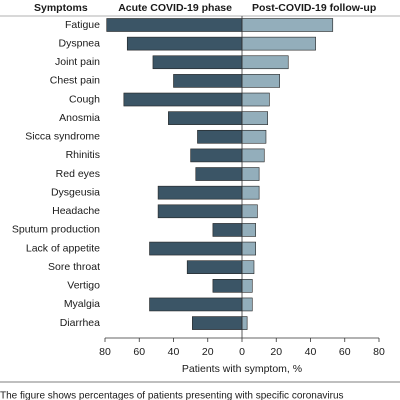 The image size is (400, 400). Describe the element at coordinates (83, 286) in the screenshot. I see `category-label: Vertigo` at that location.